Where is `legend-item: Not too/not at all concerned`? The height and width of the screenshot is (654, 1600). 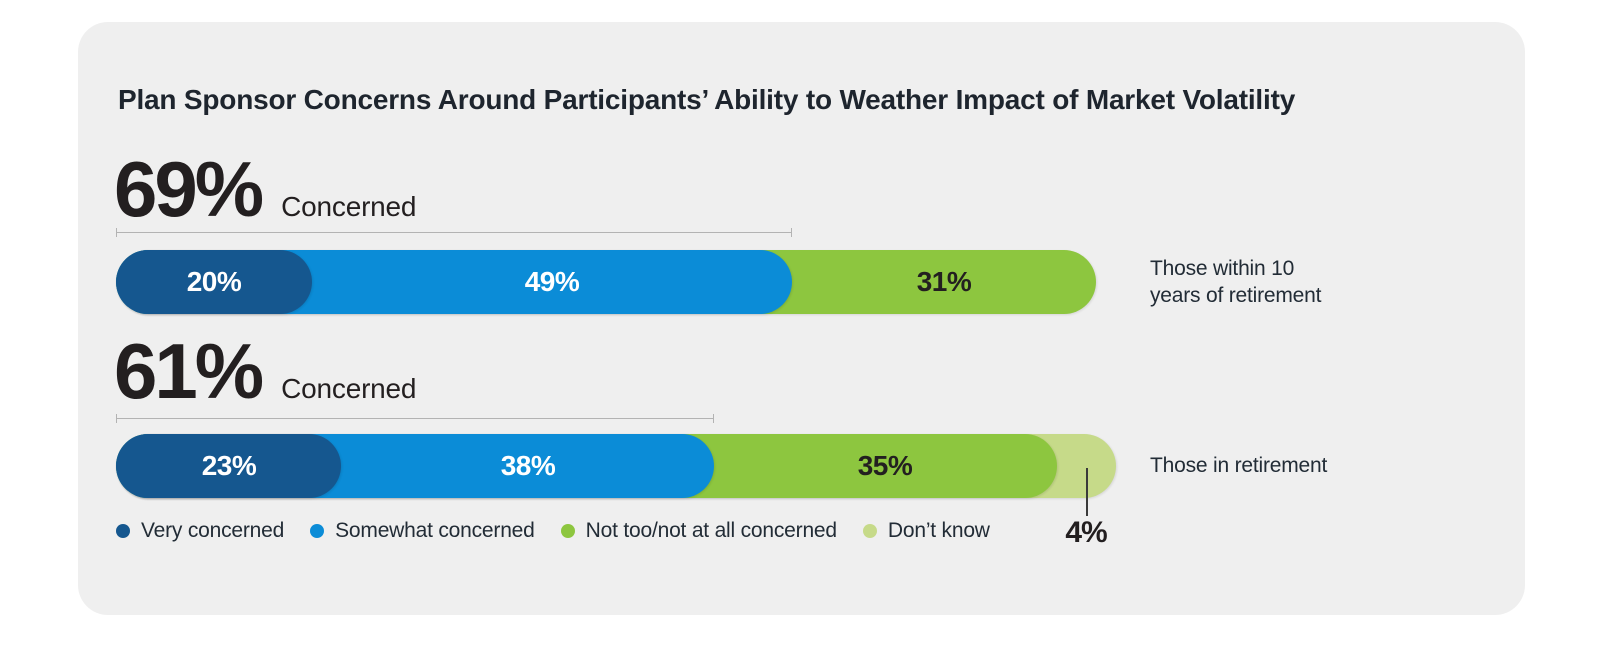
legend-item: Not too/not at all concerned is located at coordinates (698, 531).